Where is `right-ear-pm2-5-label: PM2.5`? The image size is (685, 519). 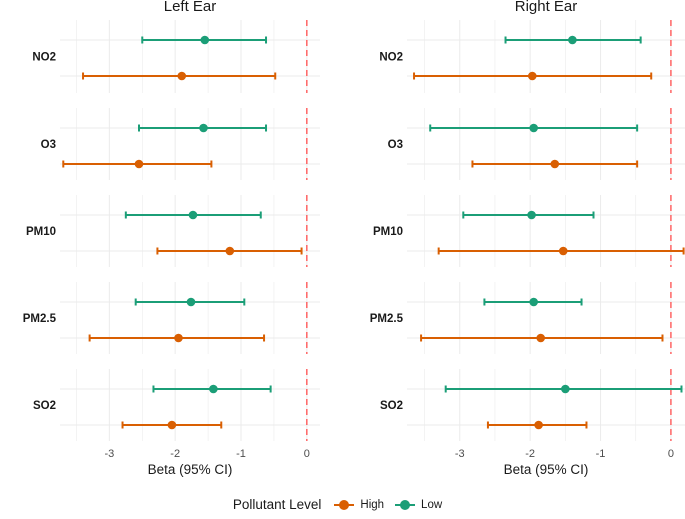
right-ear-pm2-5-label: PM2.5 is located at coordinates (387, 319).